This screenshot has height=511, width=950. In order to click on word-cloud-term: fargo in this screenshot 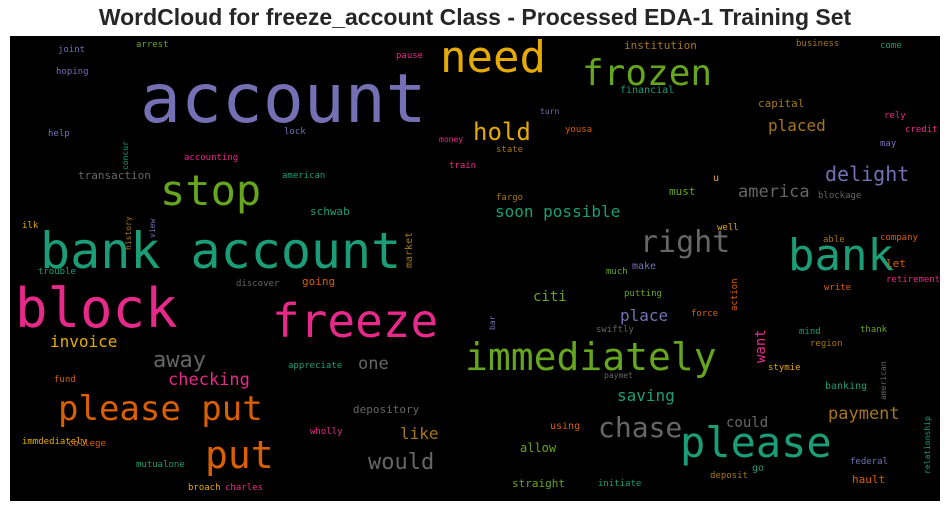, I will do `click(510, 198)`.